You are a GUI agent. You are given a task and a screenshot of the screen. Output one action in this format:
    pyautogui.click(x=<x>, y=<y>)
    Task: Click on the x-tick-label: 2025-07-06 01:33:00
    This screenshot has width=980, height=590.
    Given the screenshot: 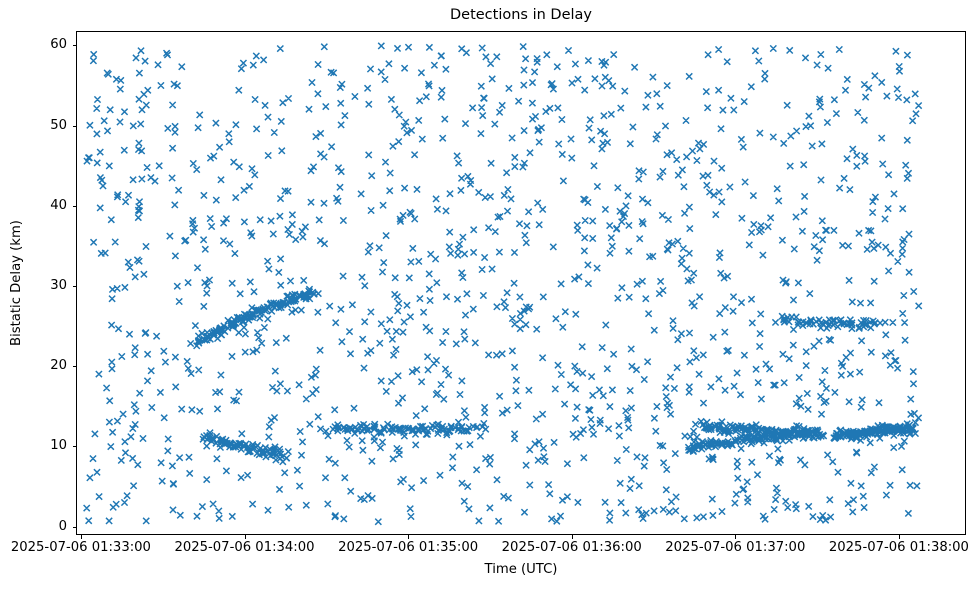 What is the action you would take?
    pyautogui.click(x=80, y=547)
    